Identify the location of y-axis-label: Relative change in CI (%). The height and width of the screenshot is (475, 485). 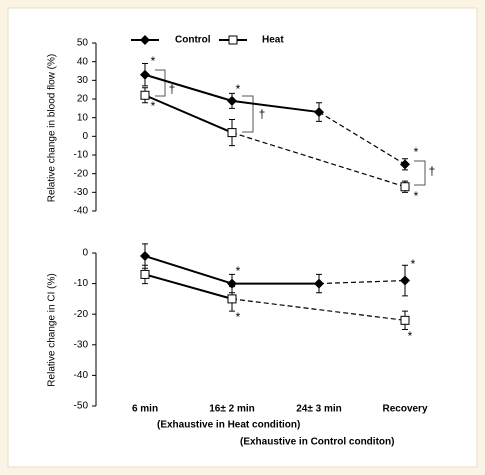
(52, 329).